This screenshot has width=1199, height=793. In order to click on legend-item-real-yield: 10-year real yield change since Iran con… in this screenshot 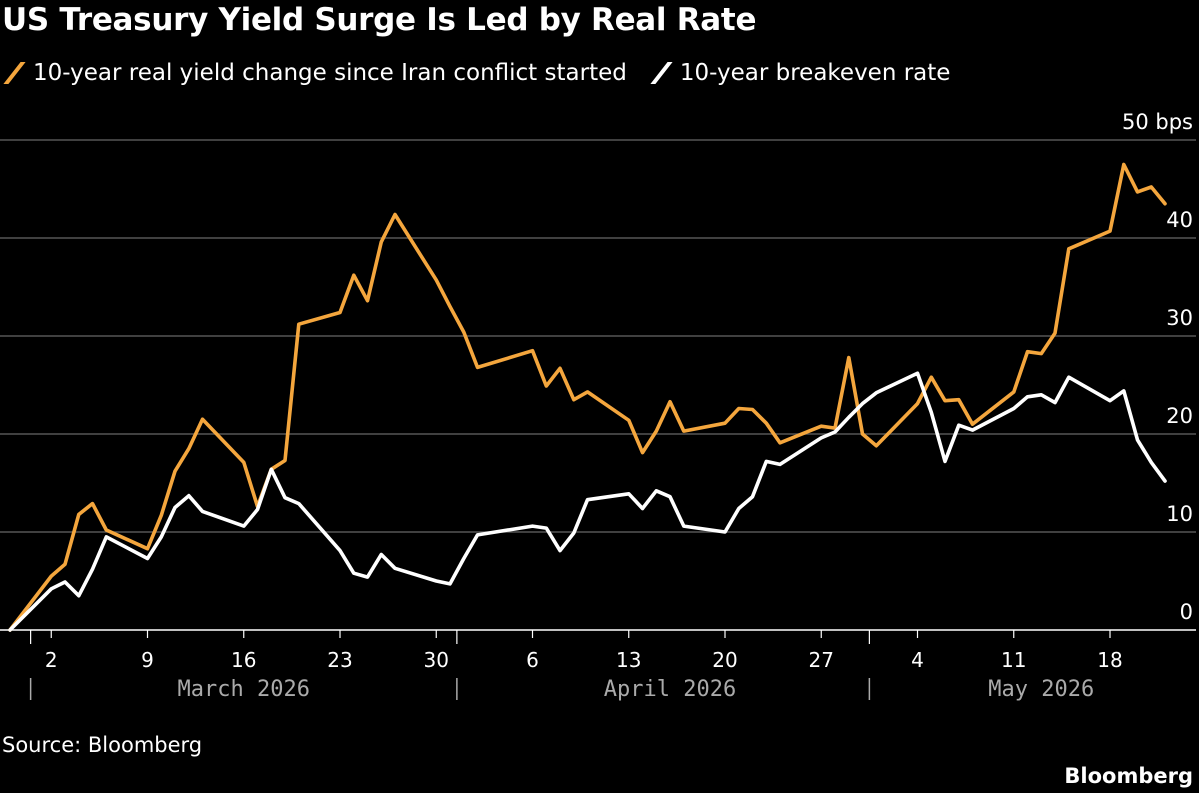, I will do `click(315, 73)`.